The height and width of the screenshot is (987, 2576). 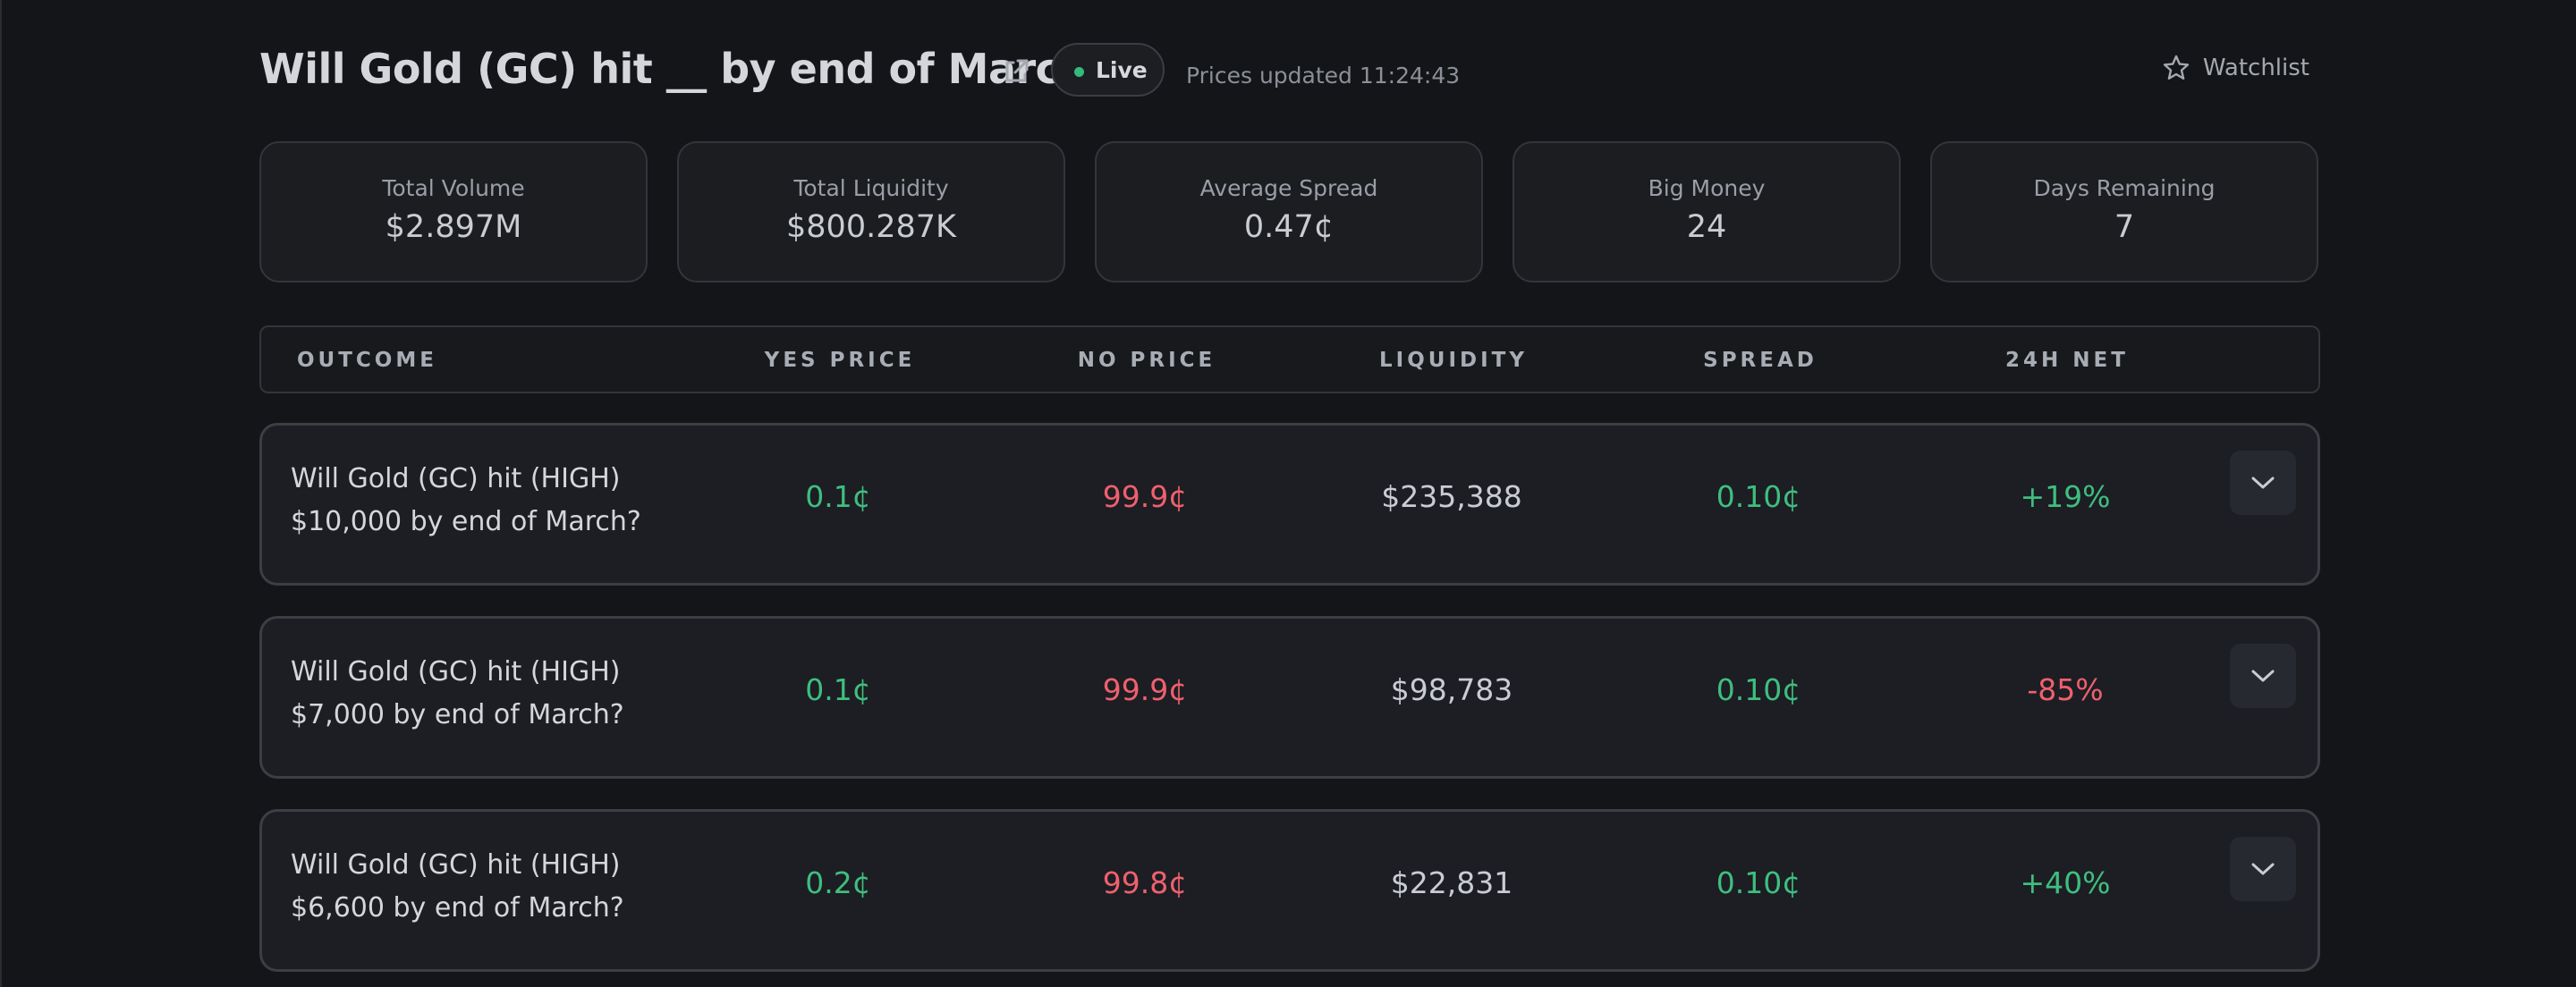 I want to click on net-24h-cell: +19%, so click(x=2065, y=496).